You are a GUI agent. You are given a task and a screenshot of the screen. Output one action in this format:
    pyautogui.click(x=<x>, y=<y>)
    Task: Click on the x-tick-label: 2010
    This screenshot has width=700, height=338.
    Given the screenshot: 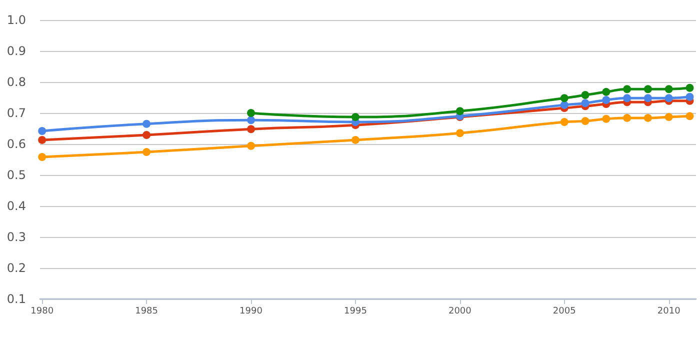 What is the action you would take?
    pyautogui.click(x=669, y=311)
    